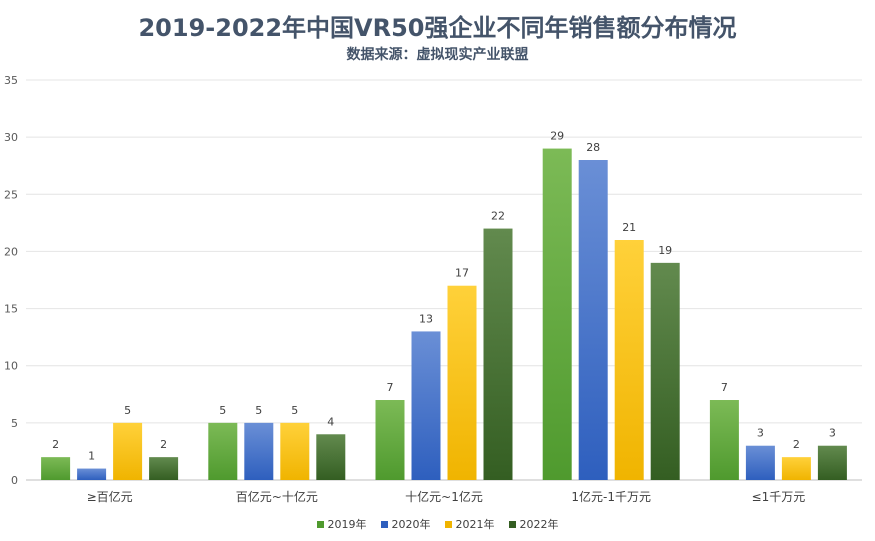 The image size is (875, 541). I want to click on y-tick-label: 10, so click(11, 366).